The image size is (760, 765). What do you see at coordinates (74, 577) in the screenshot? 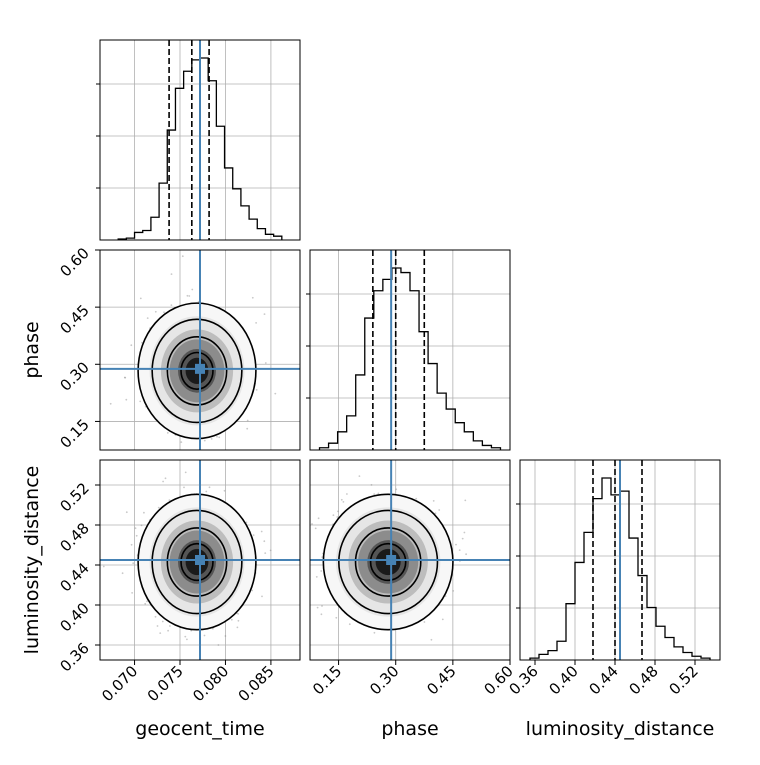
I see `y-tick-label: 0.44` at bounding box center [74, 577].